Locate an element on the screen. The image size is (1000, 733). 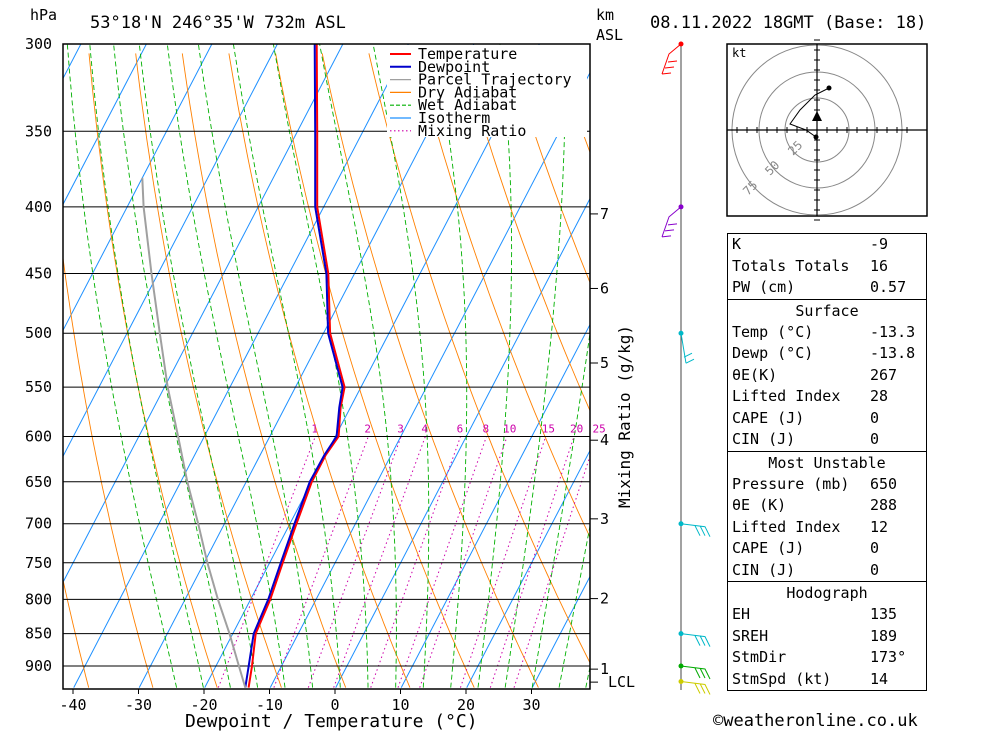
hodograph-unit: kt is located at coordinates (739, 53).